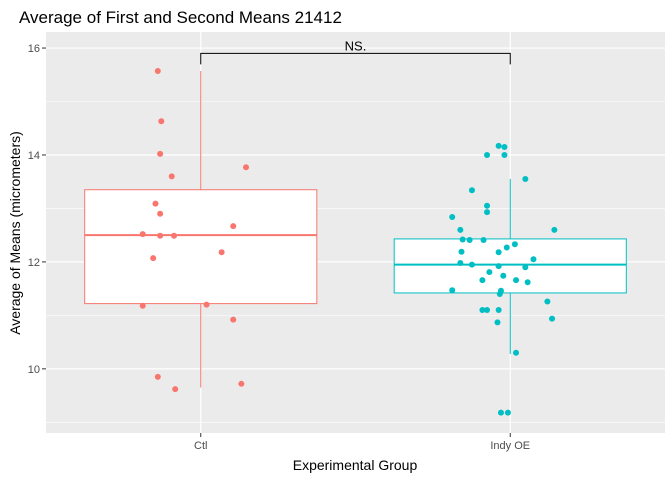  Describe the element at coordinates (34, 49) in the screenshot. I see `y-tick-label: 16` at that location.